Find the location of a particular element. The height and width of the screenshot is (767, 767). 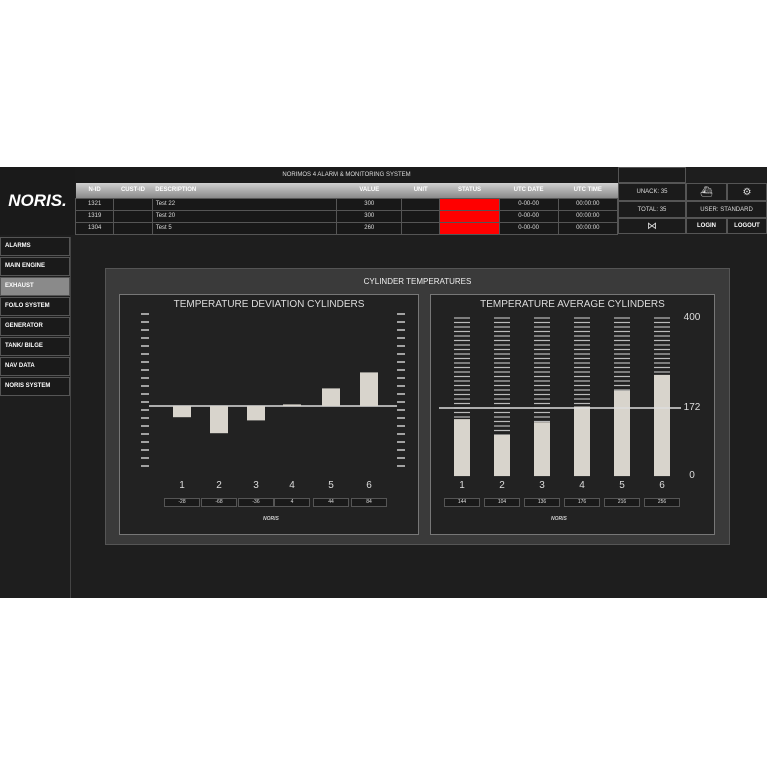

column-header: UTC TIME is located at coordinates (588, 190).